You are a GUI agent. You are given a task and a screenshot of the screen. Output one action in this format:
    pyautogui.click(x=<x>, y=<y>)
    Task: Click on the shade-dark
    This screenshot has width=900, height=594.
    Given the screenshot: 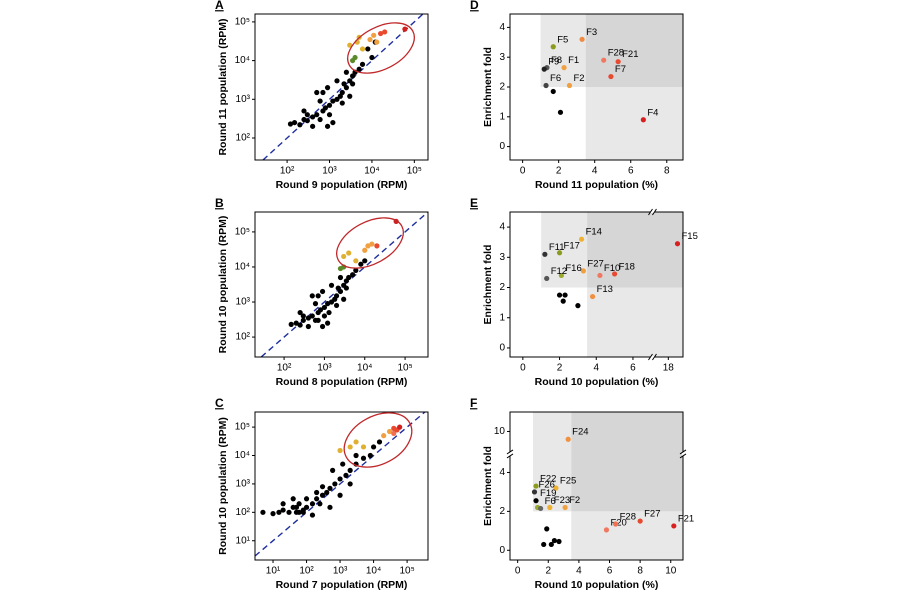 What is the action you would take?
    pyautogui.click(x=635, y=250)
    